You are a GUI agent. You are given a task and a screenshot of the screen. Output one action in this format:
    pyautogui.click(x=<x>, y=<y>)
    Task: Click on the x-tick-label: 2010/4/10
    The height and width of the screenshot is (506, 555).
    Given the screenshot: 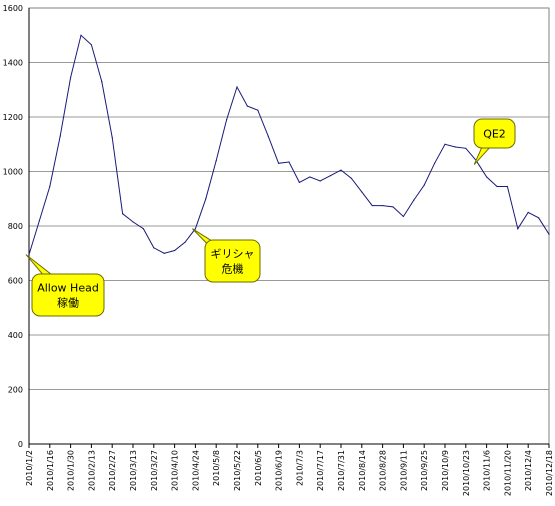 What is the action you would take?
    pyautogui.click(x=175, y=470)
    